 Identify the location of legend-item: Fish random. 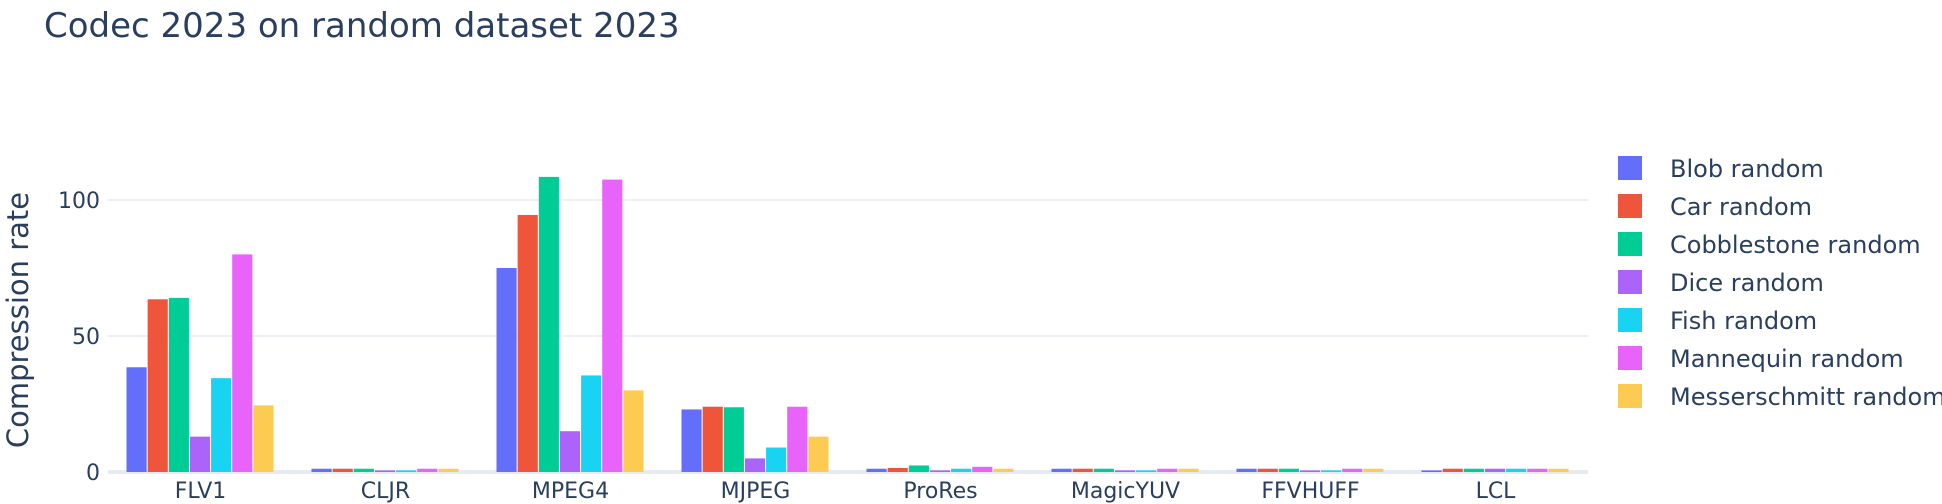
(1717, 321).